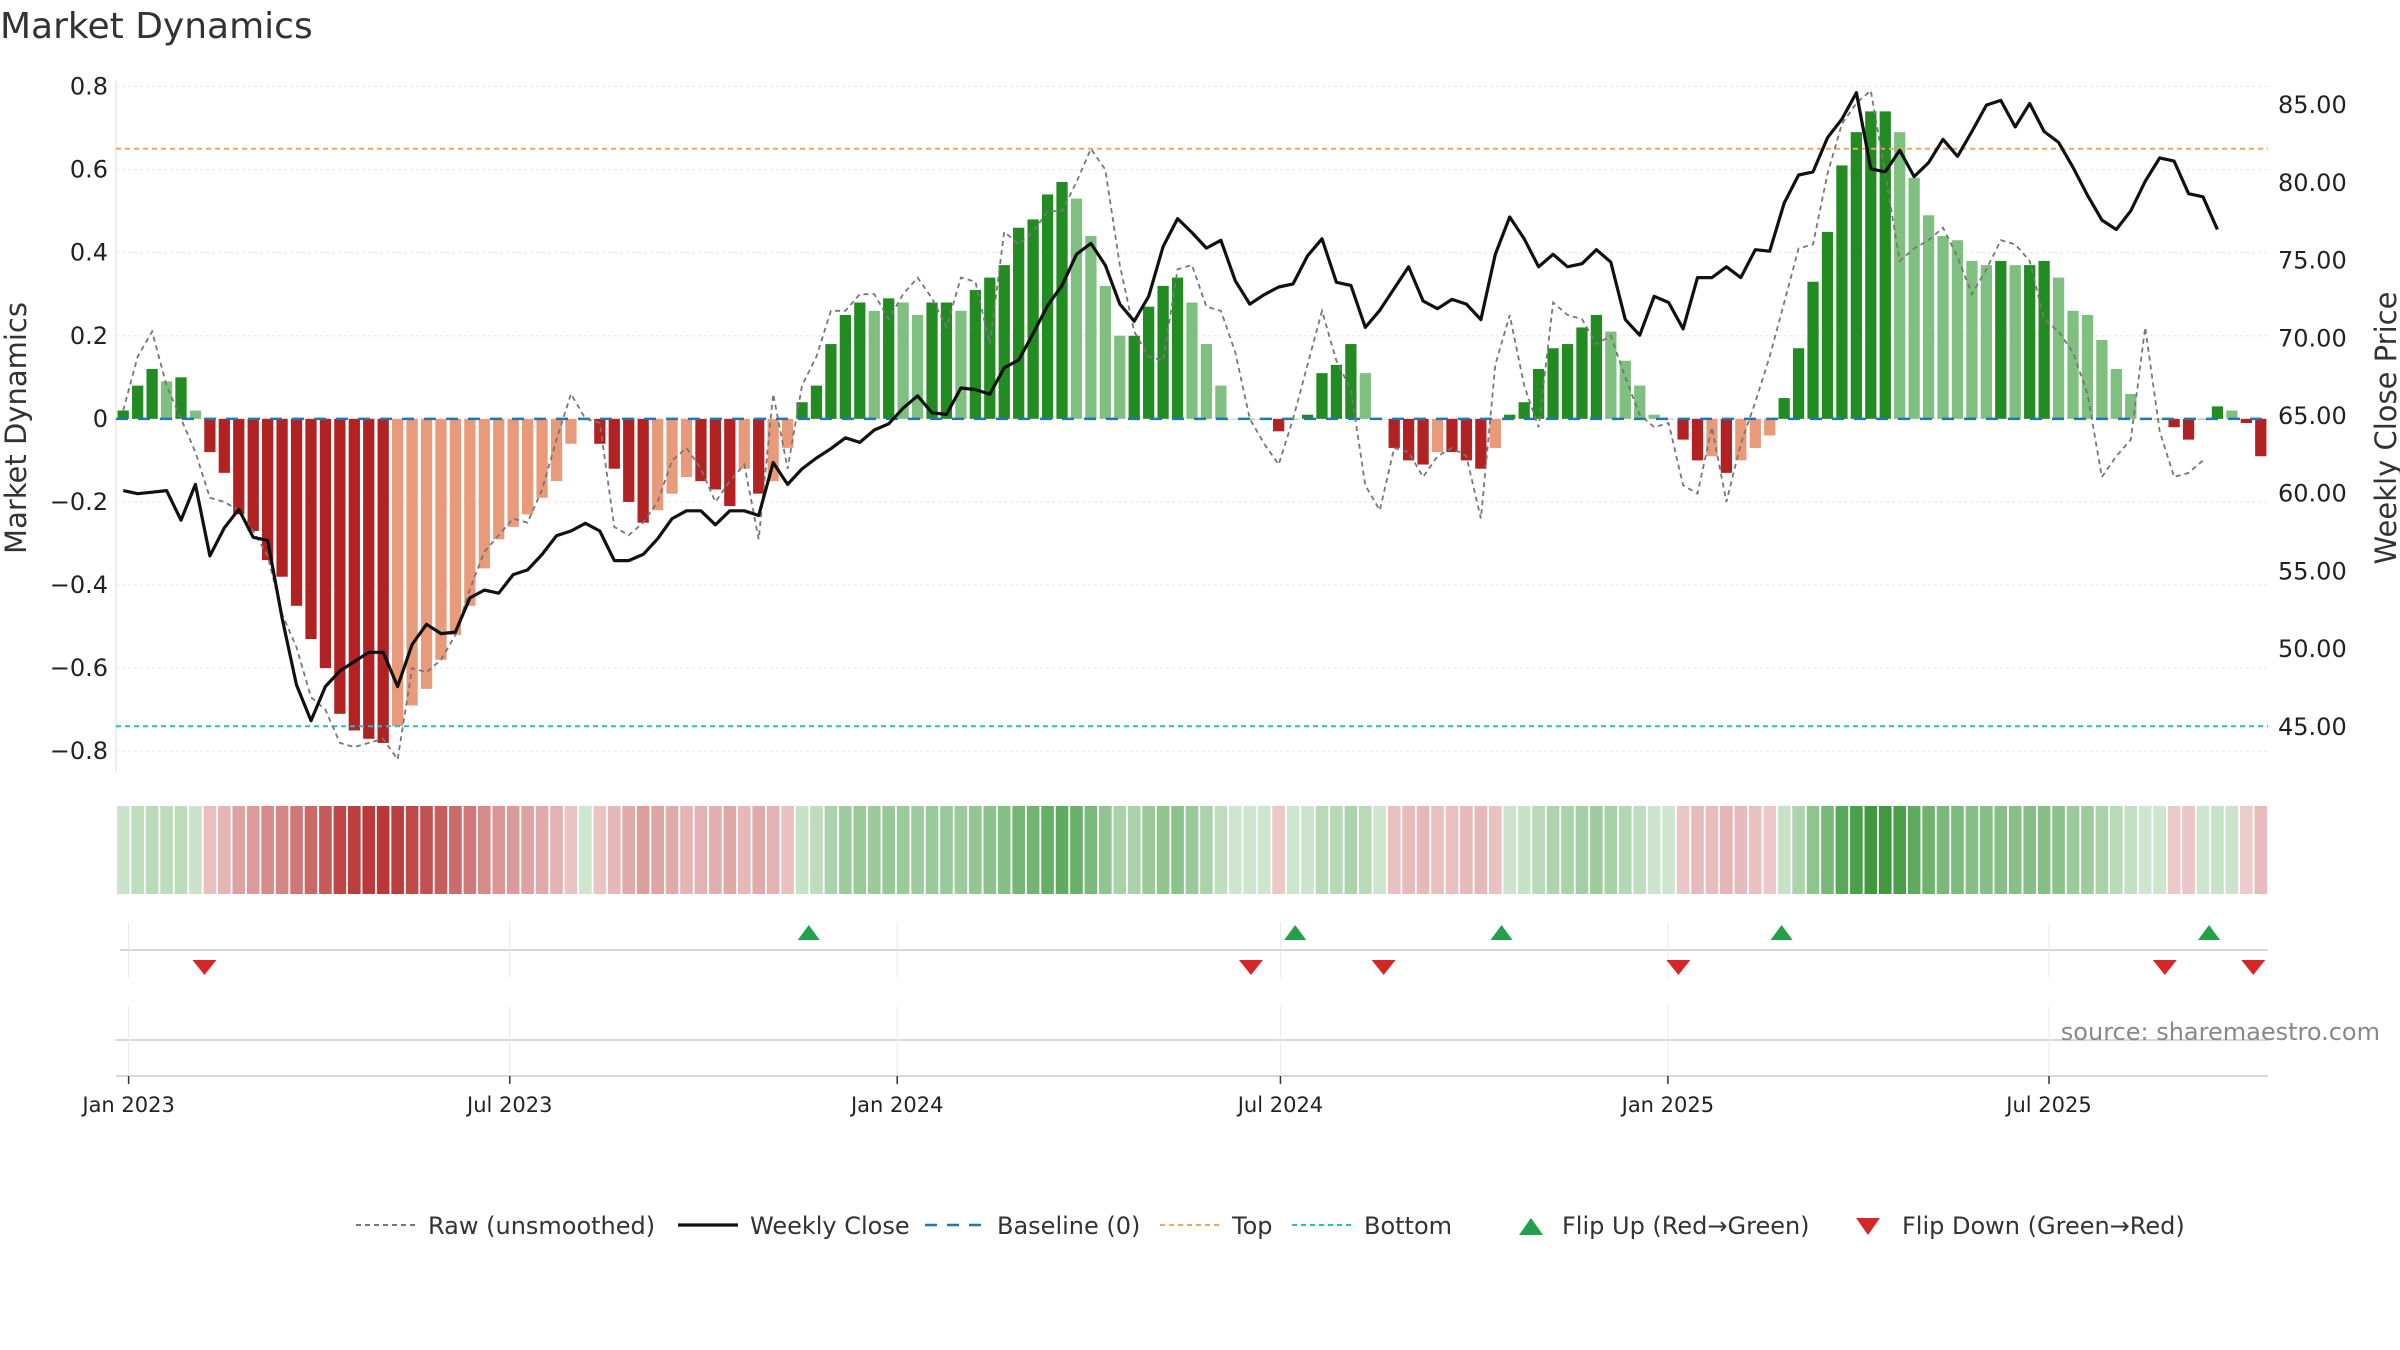  I want to click on legend-label: Top, so click(1252, 1226).